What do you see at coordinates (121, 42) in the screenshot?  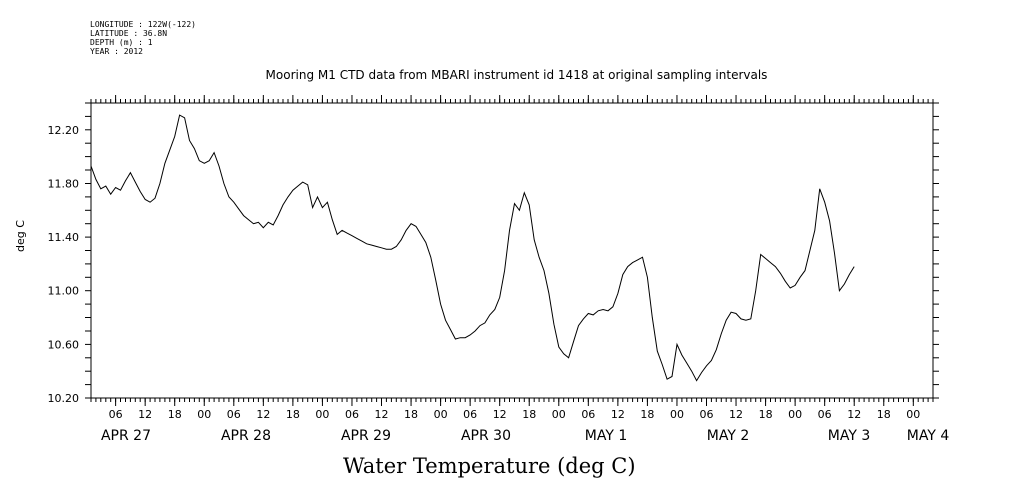 I see `meta-depth: DEPTH (m) : 1` at bounding box center [121, 42].